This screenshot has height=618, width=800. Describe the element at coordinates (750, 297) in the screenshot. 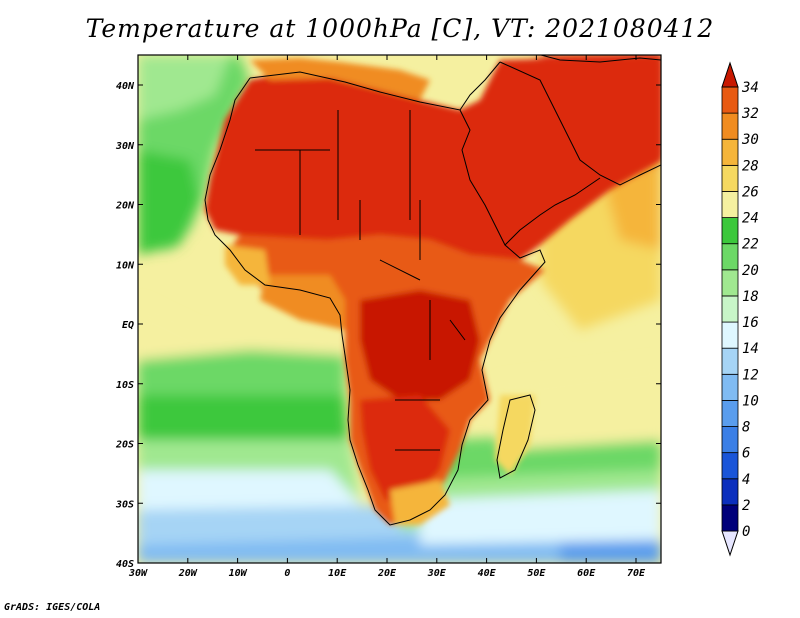

I see `colorbar-label: 18` at that location.